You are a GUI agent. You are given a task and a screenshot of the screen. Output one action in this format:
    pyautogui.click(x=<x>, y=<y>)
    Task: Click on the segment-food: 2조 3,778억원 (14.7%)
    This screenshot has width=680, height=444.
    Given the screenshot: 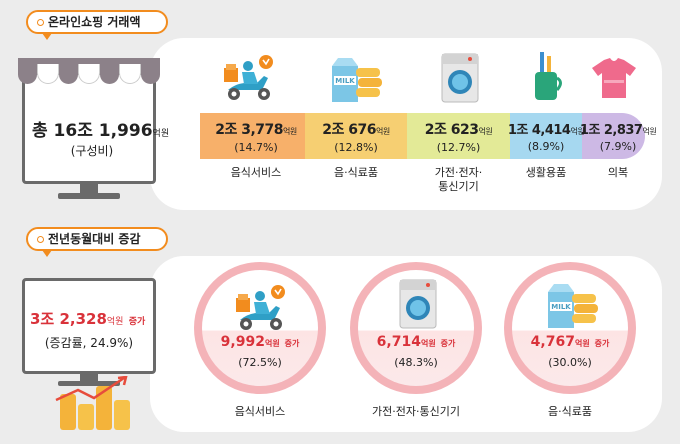 What is the action you would take?
    pyautogui.click(x=256, y=137)
    